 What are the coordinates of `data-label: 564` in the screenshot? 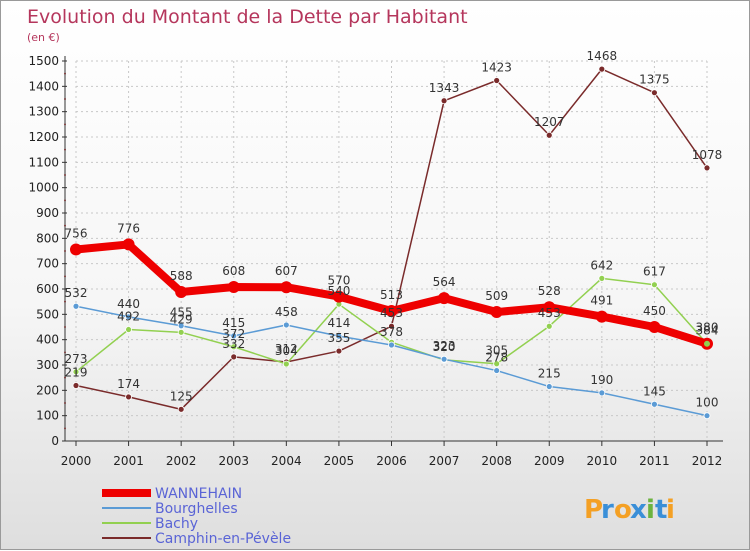 It's located at (444, 282).